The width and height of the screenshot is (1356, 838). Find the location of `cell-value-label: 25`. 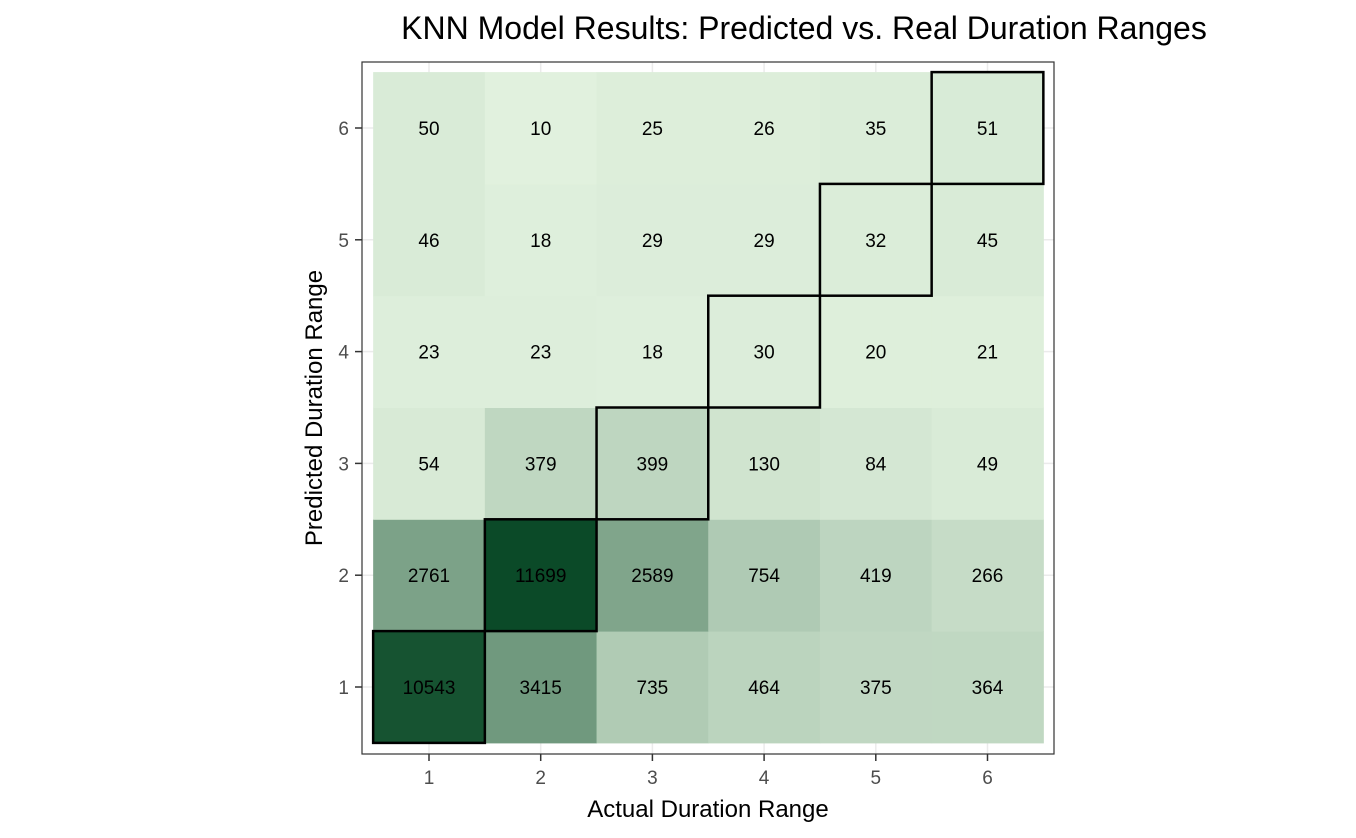

cell-value-label: 25 is located at coordinates (652, 129).